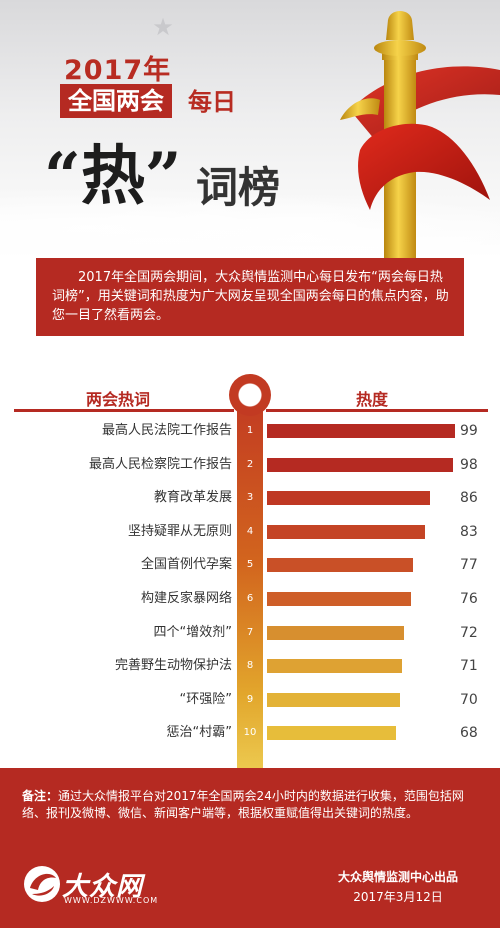 The width and height of the screenshot is (500, 928). Describe the element at coordinates (250, 699) in the screenshot. I see `rank-number: 9` at that location.